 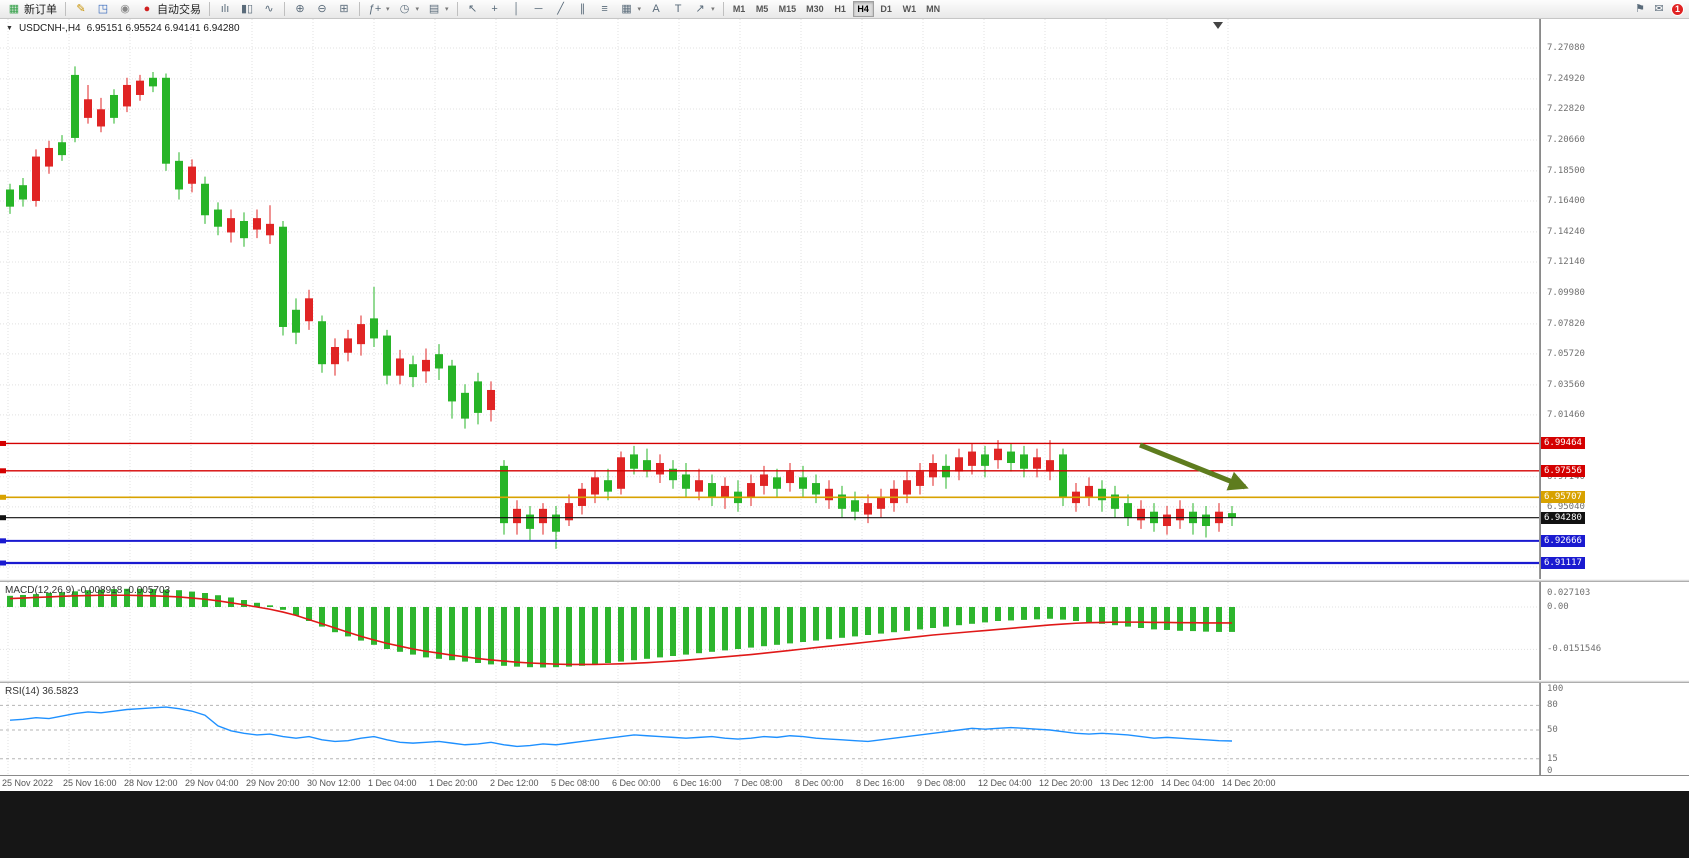 I want to click on shapes-button: ▦ ▾, so click(x=631, y=9).